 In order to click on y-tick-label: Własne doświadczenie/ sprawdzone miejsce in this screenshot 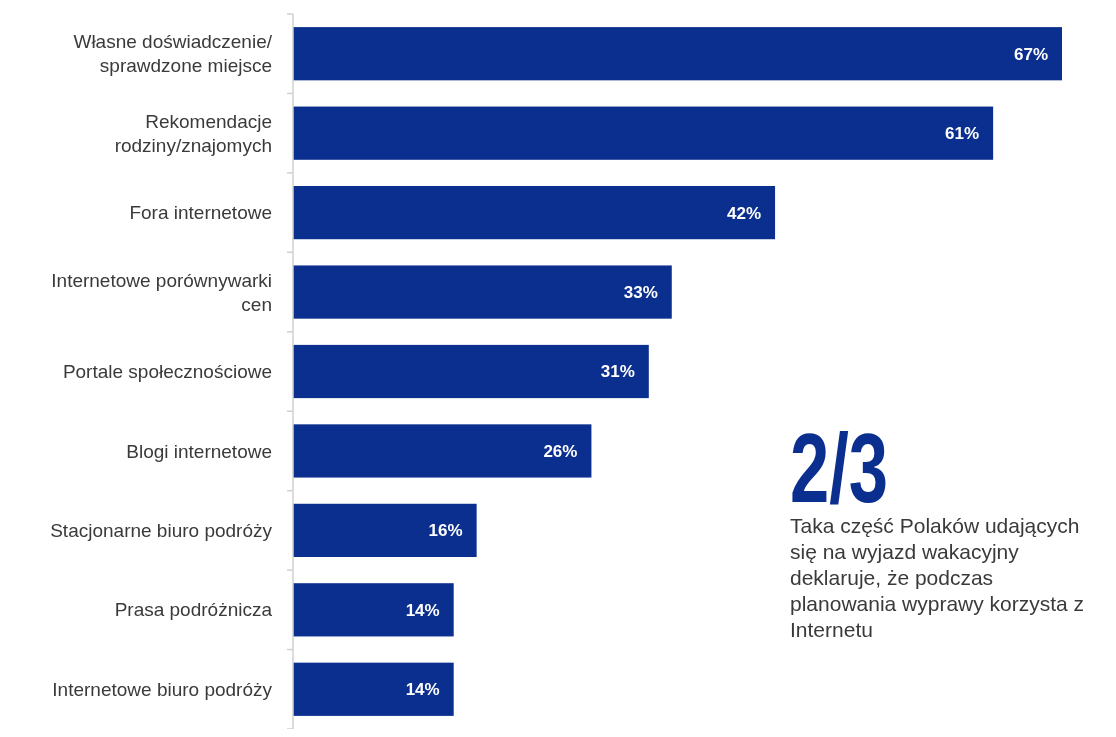, I will do `click(173, 54)`.